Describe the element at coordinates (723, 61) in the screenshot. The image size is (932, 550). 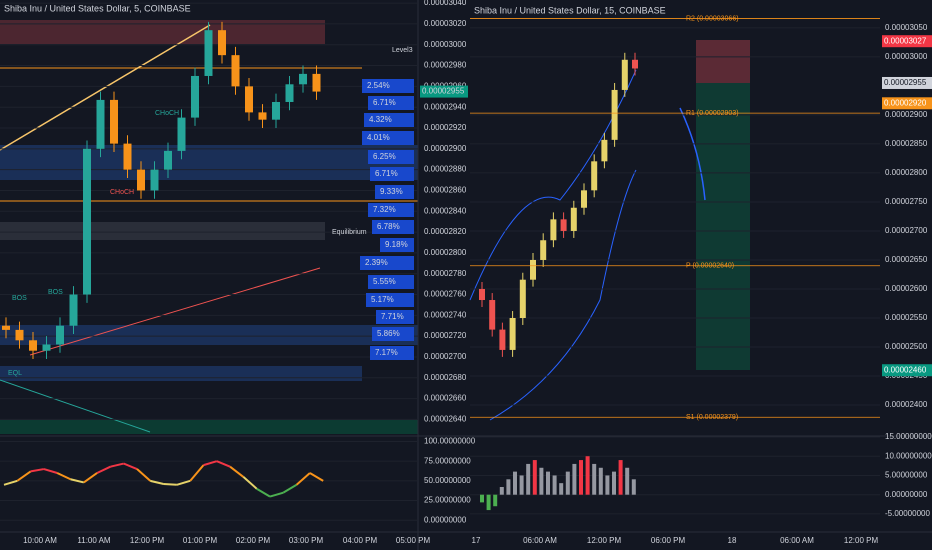
I see `stop-zone` at that location.